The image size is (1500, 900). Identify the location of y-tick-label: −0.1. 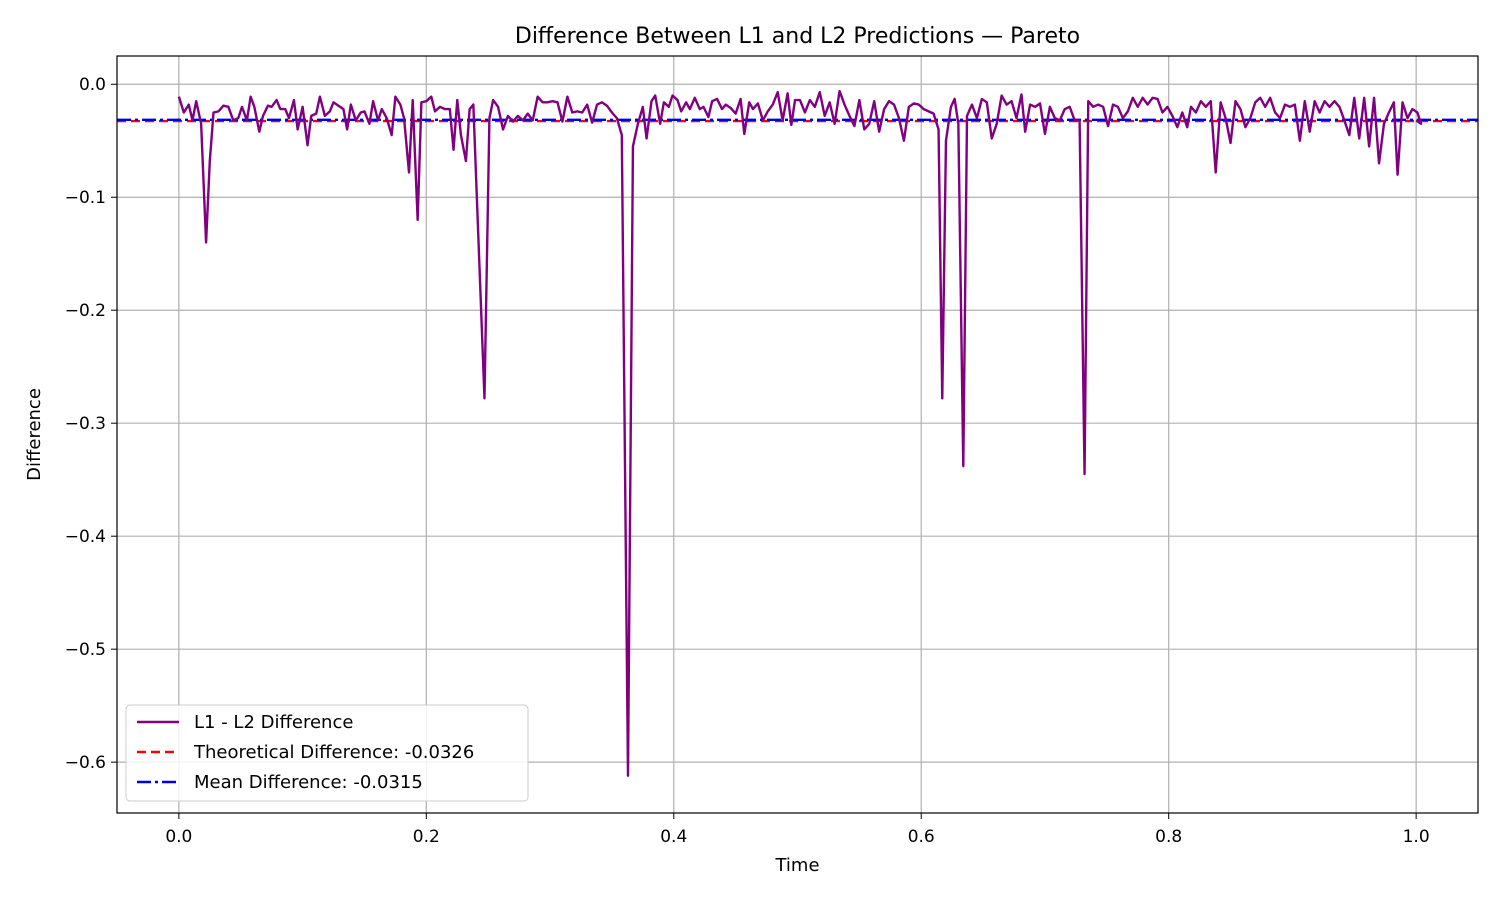
(85, 198).